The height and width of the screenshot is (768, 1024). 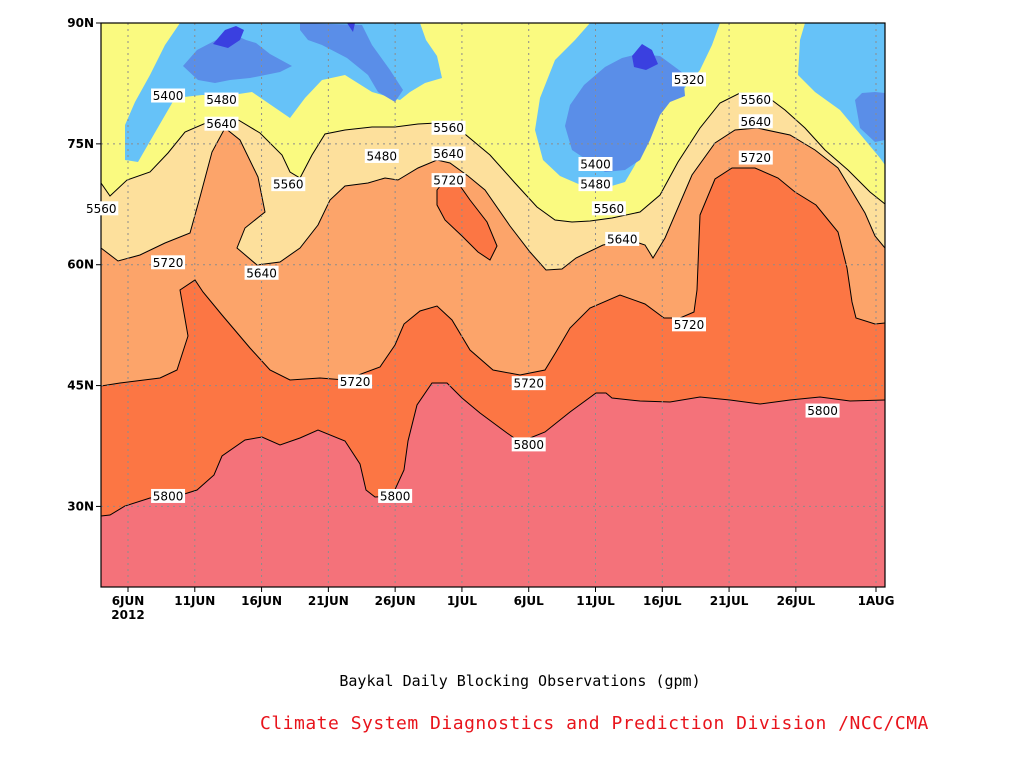 I want to click on contour-label-5480-3: 5480, so click(x=381, y=155).